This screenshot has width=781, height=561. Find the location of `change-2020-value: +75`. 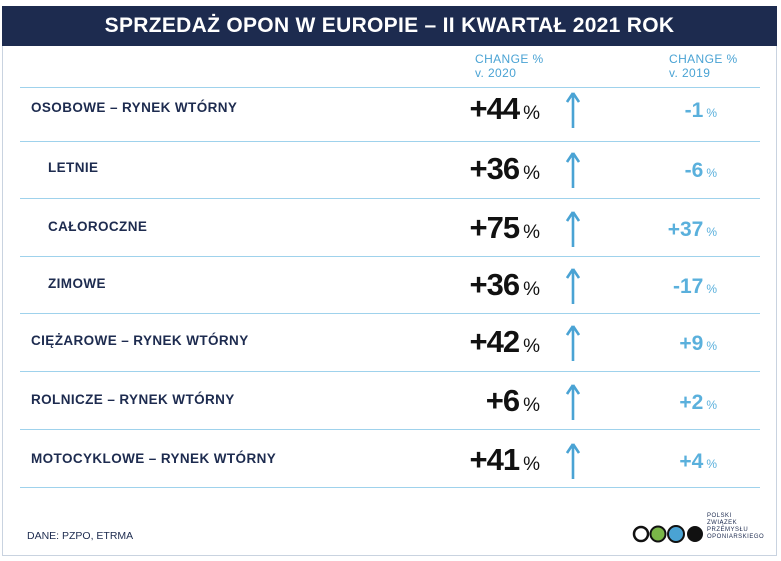

change-2020-value: +75 is located at coordinates (495, 227).